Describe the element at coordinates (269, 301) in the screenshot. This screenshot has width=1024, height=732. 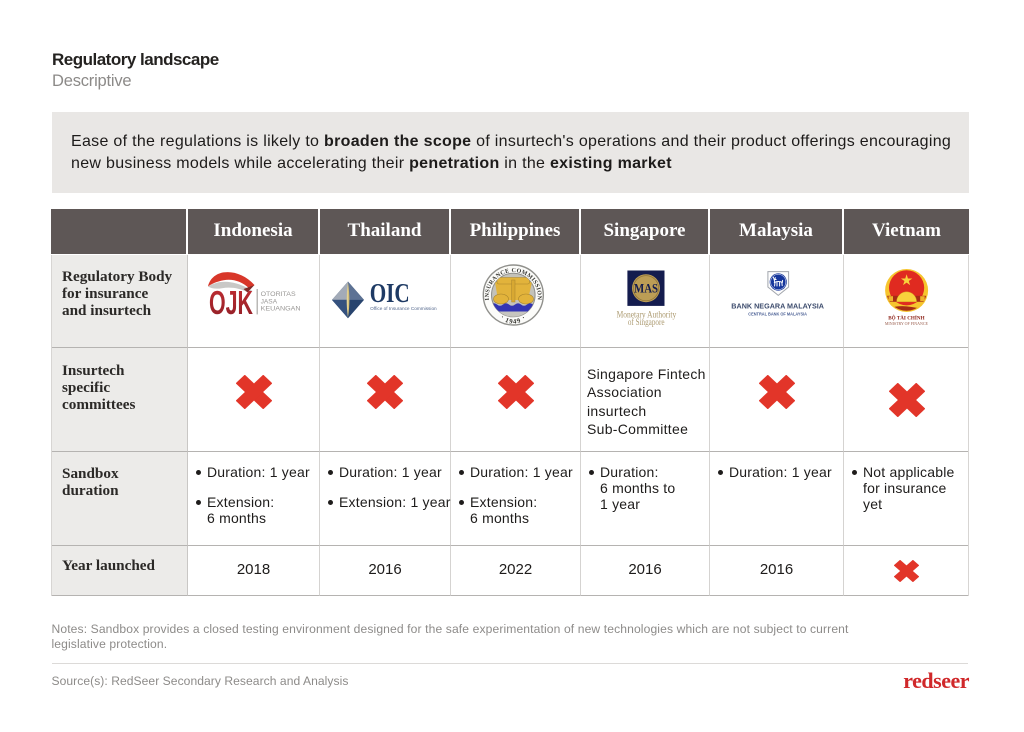
I see `svg-text: JASA` at that location.